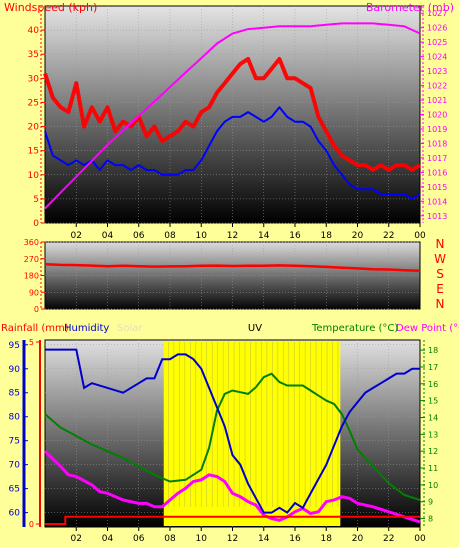 The width and height of the screenshot is (459, 547). I want to click on direction-tick-label: 90, so click(34, 292).